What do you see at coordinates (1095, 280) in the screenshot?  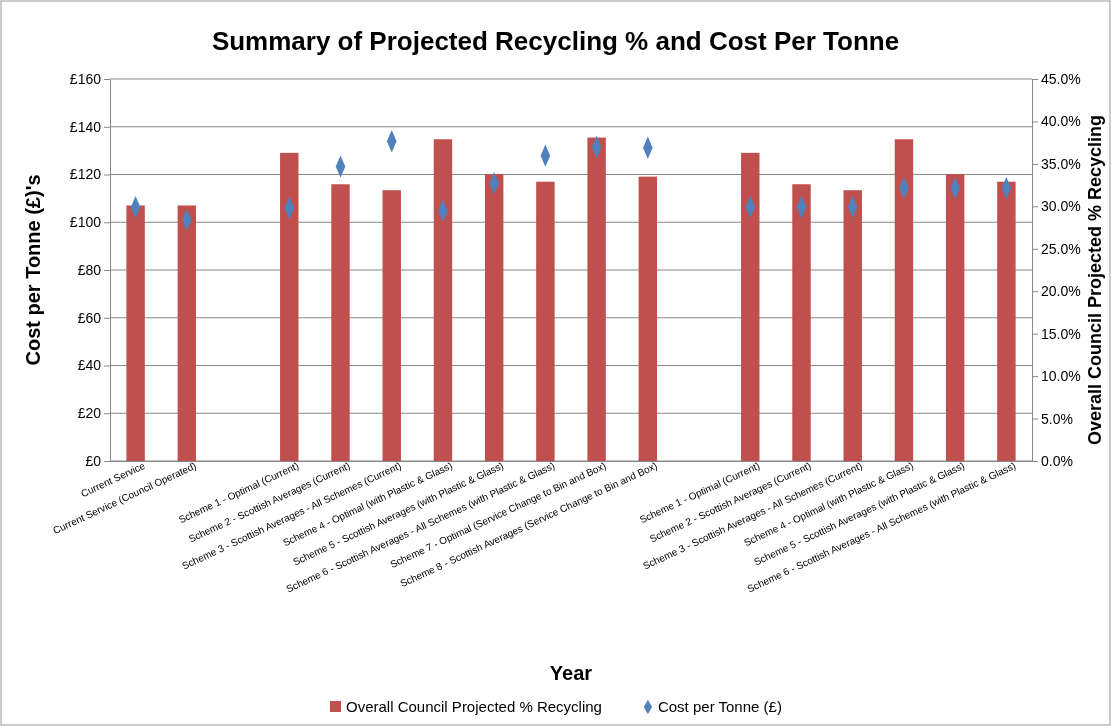 I see `y2-axis-title: Overall Council Projected % Recycling` at bounding box center [1095, 280].